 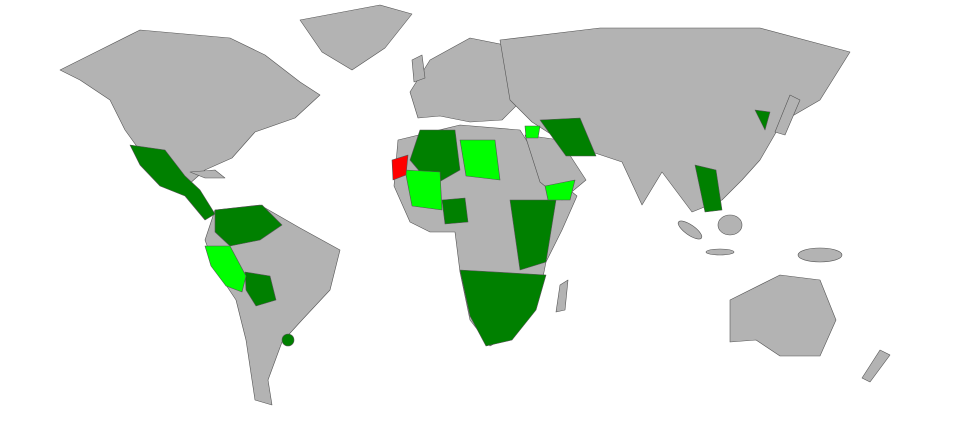 I want to click on syria, so click(x=532, y=132).